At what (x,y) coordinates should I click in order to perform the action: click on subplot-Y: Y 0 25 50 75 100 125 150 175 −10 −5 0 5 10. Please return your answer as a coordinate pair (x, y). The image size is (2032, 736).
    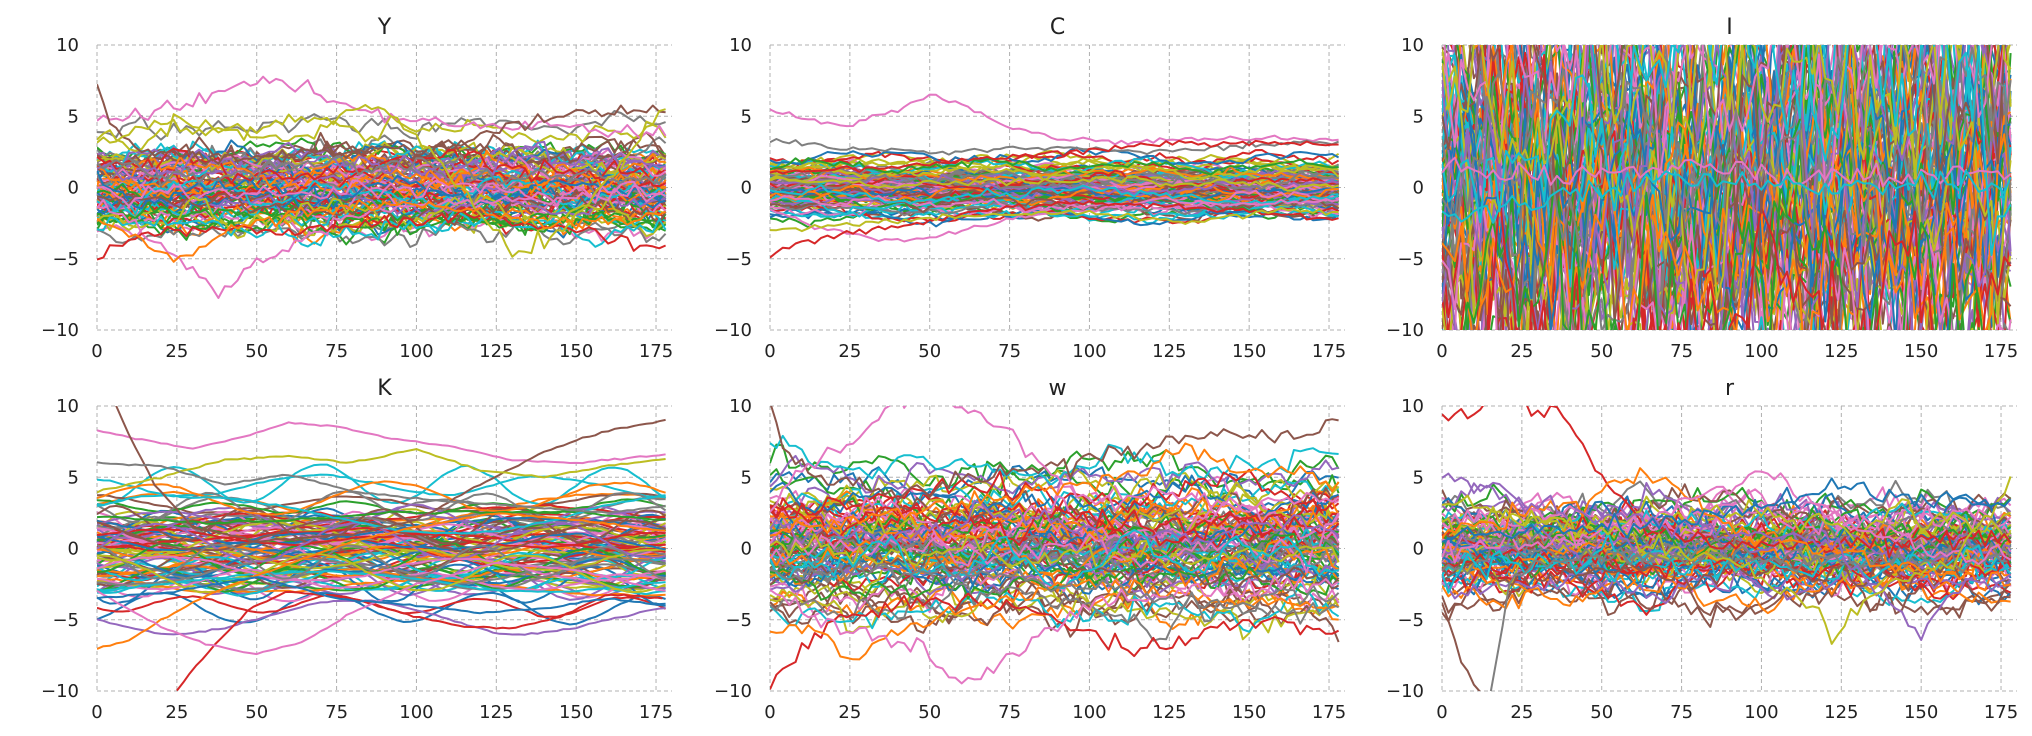
    Looking at the image, I should click on (357, 188).